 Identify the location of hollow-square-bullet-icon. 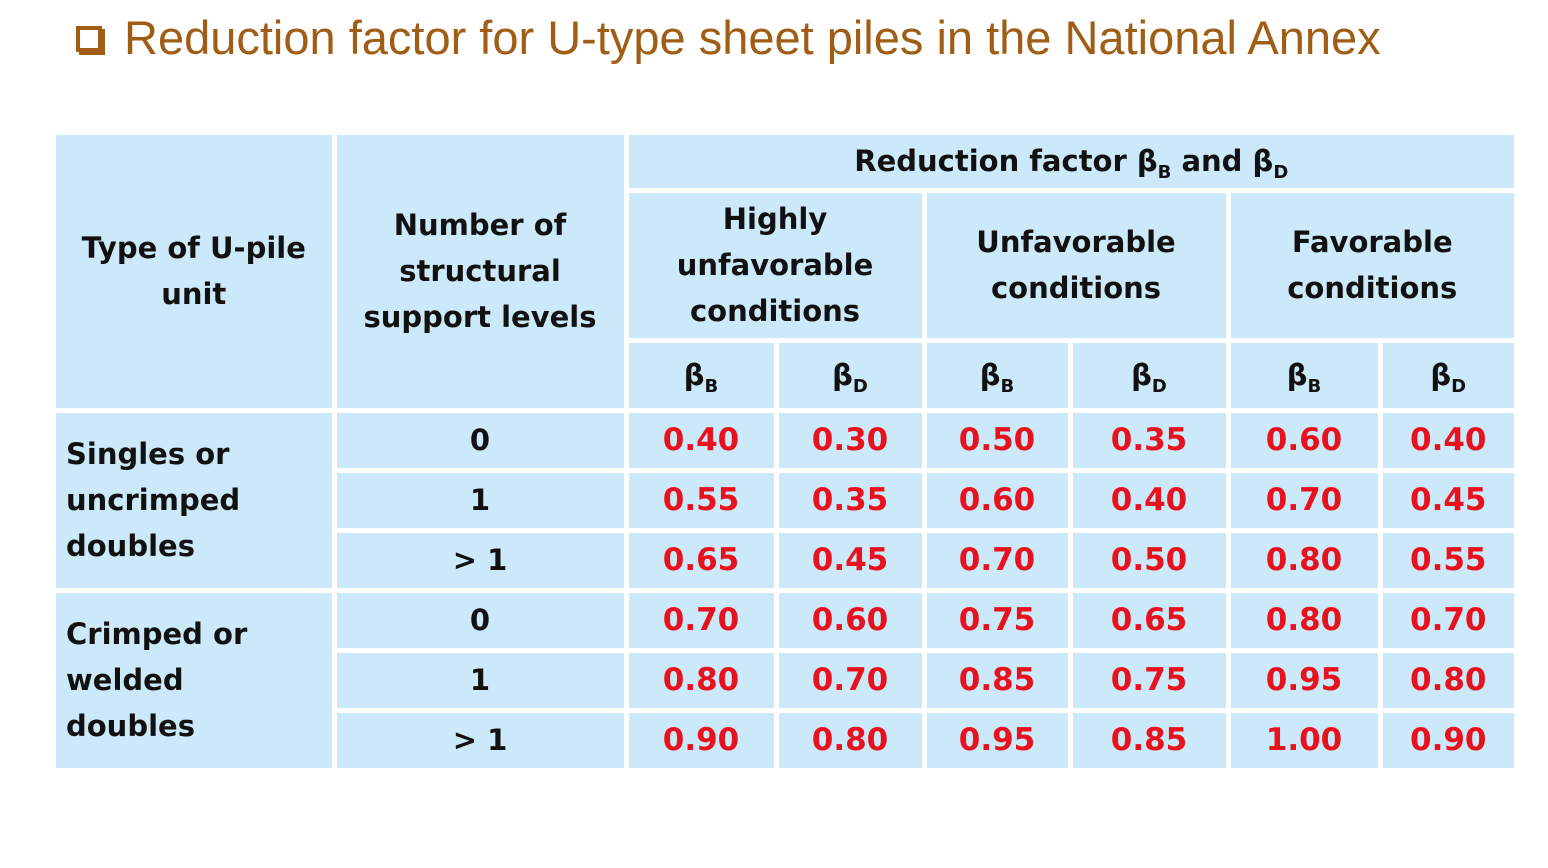
(89, 39).